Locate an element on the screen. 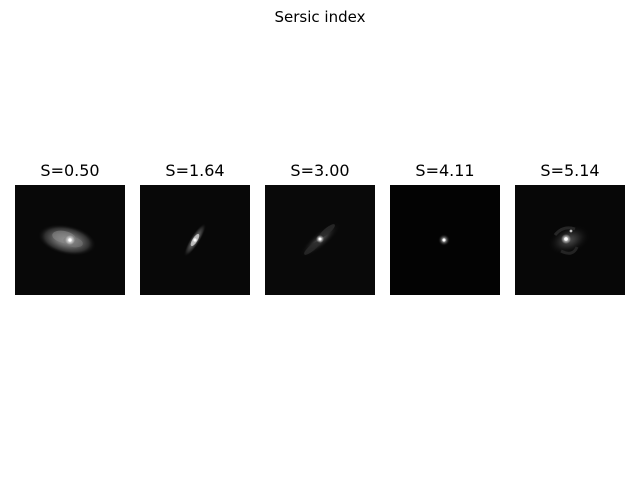 This screenshot has width=640, height=480. galaxy-panel-5: S=5.14 is located at coordinates (570, 171).